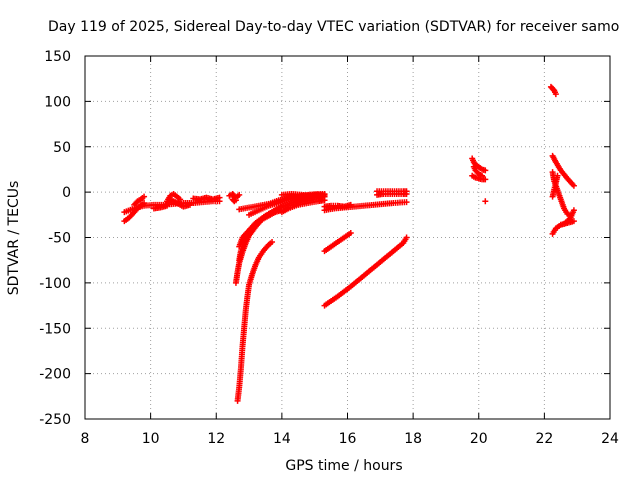  Describe the element at coordinates (544, 439) in the screenshot. I see `x-tick-label: 22` at that location.